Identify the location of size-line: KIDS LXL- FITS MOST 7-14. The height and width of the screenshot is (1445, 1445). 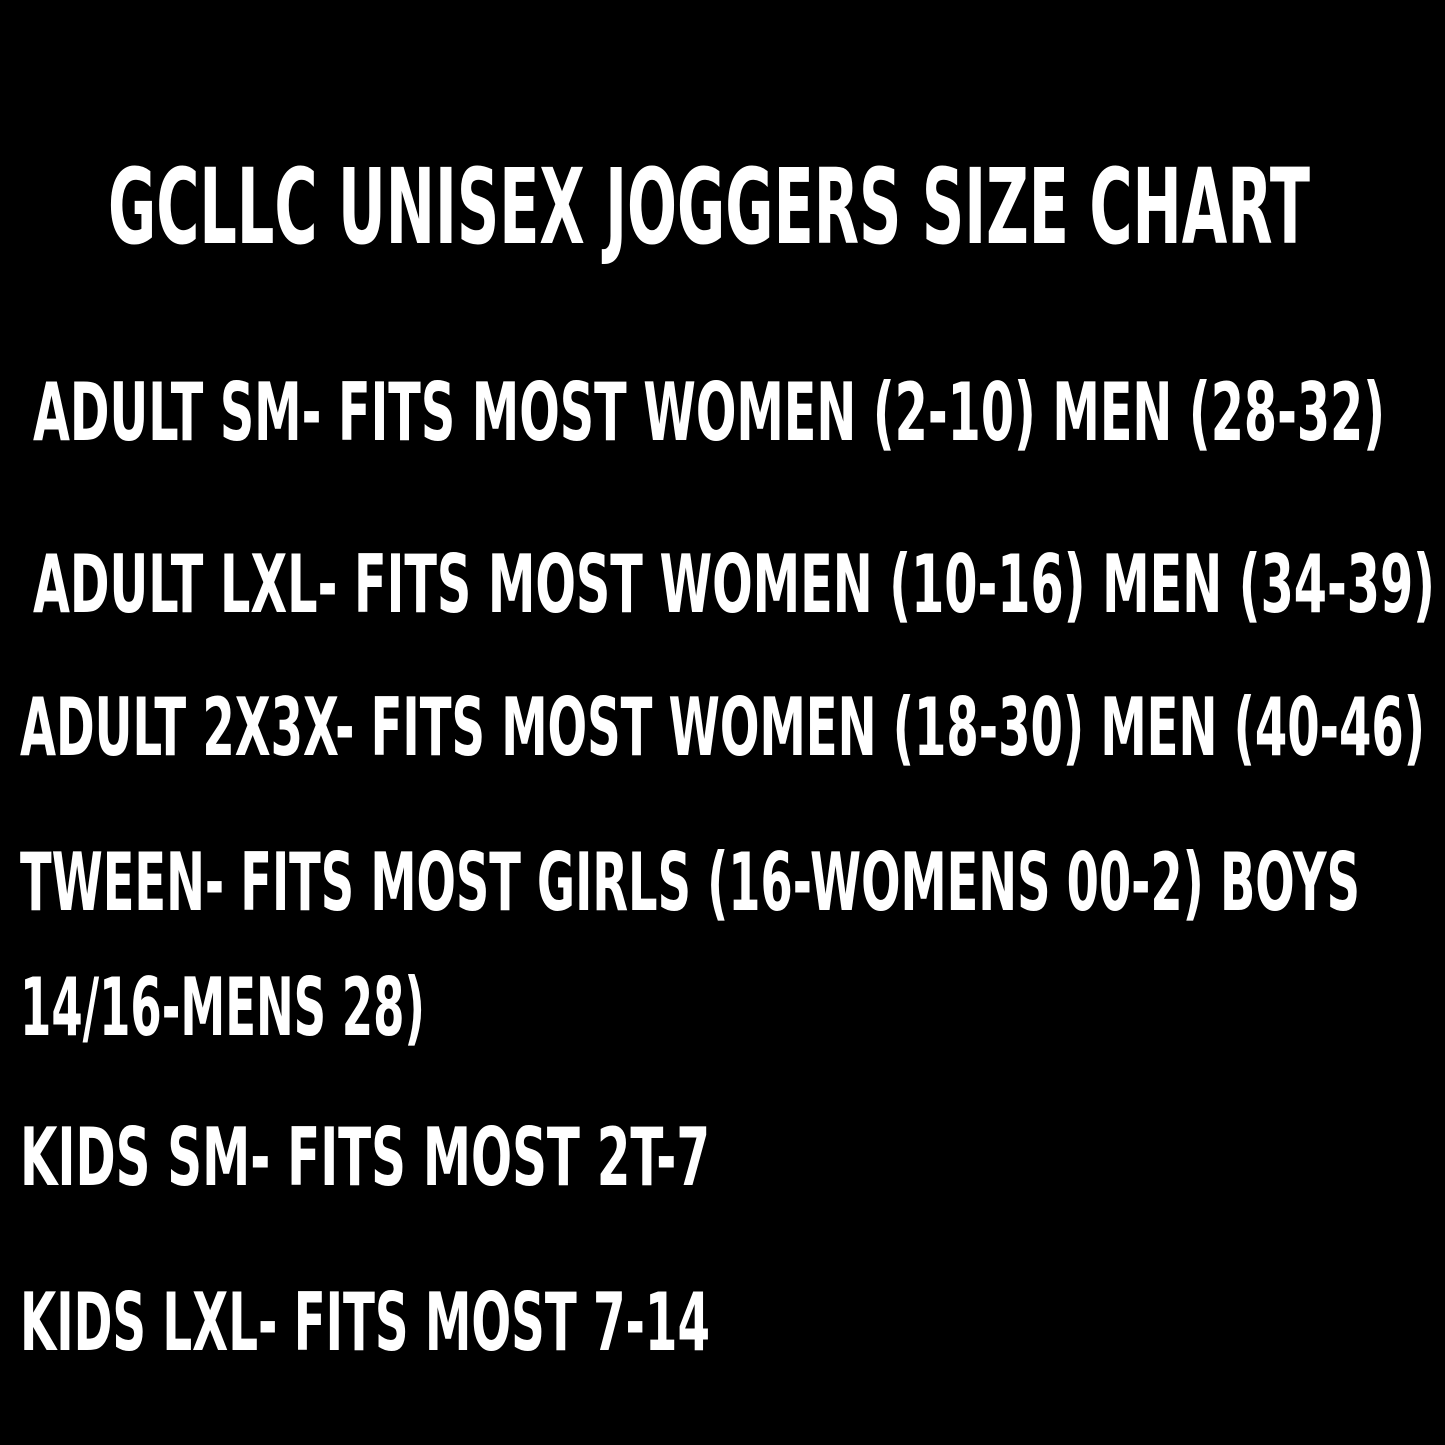
(365, 1322).